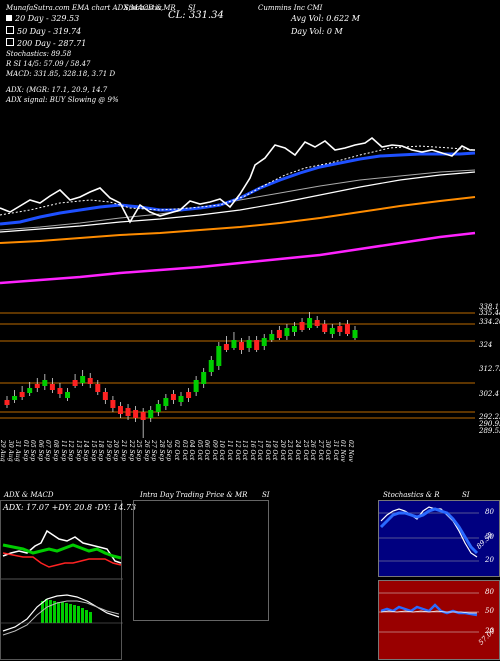 The height and width of the screenshot is (661, 500). I want to click on rsi-tick-20: 20, so click(489, 631).